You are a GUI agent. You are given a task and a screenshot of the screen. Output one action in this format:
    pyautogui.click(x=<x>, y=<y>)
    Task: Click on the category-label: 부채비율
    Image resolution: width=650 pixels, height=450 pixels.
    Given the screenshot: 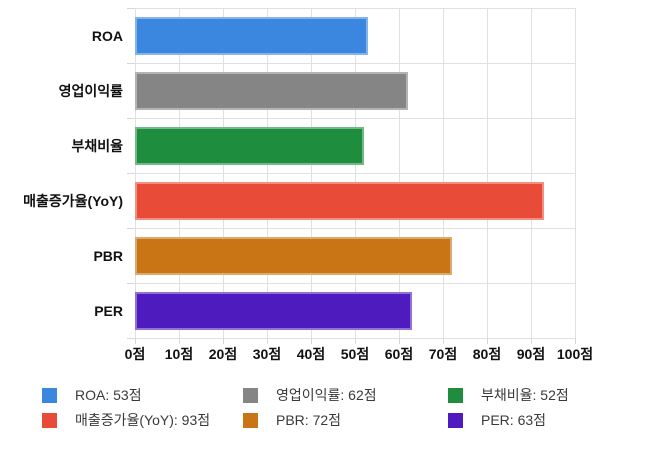 What is the action you would take?
    pyautogui.click(x=97, y=145)
    